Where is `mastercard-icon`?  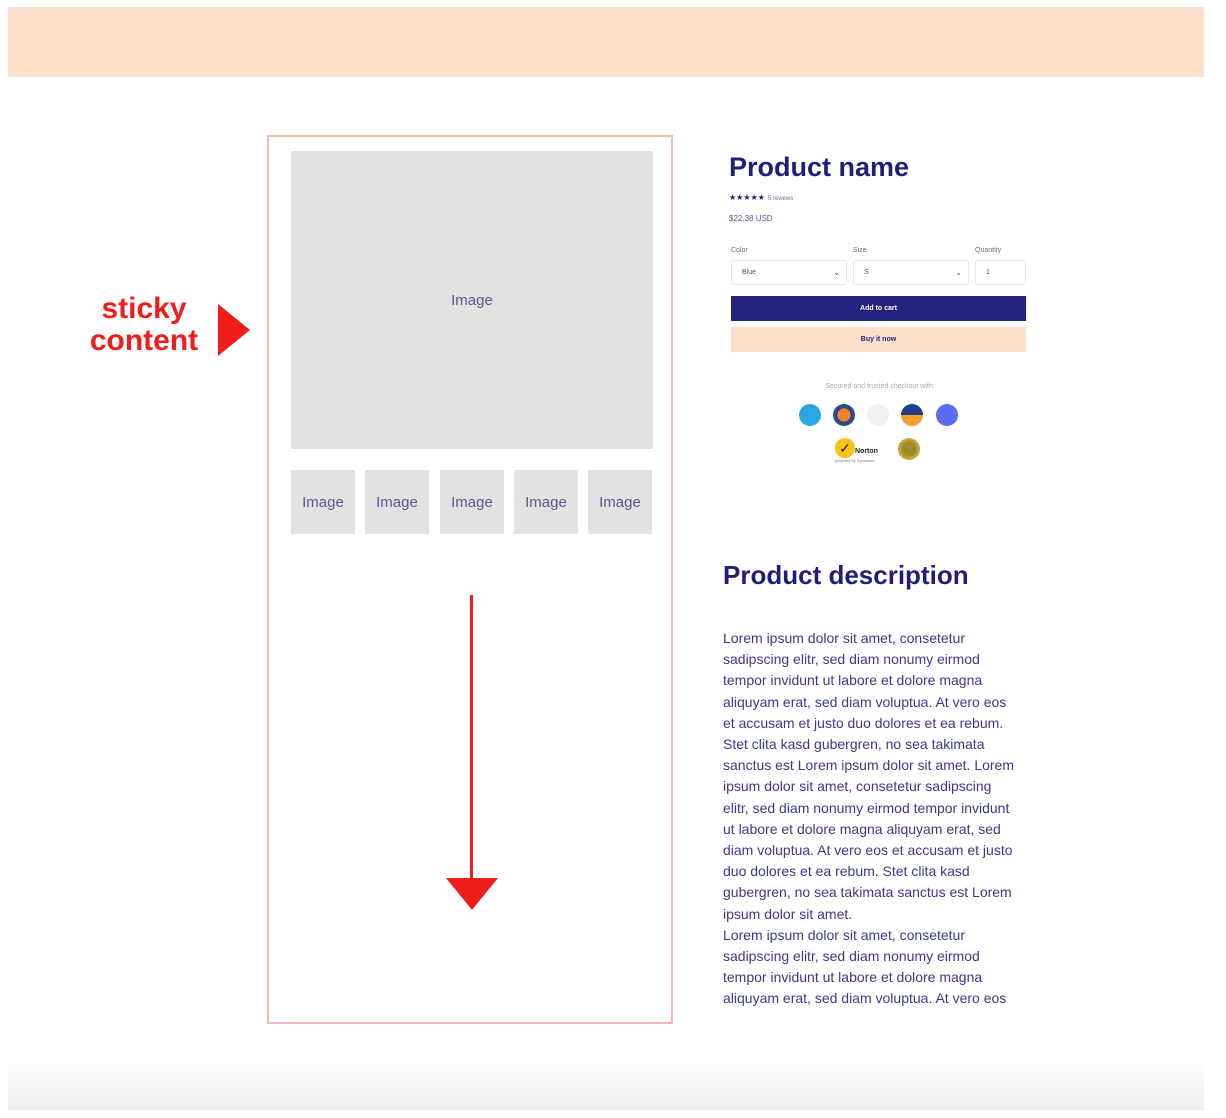
mastercard-icon is located at coordinates (844, 415).